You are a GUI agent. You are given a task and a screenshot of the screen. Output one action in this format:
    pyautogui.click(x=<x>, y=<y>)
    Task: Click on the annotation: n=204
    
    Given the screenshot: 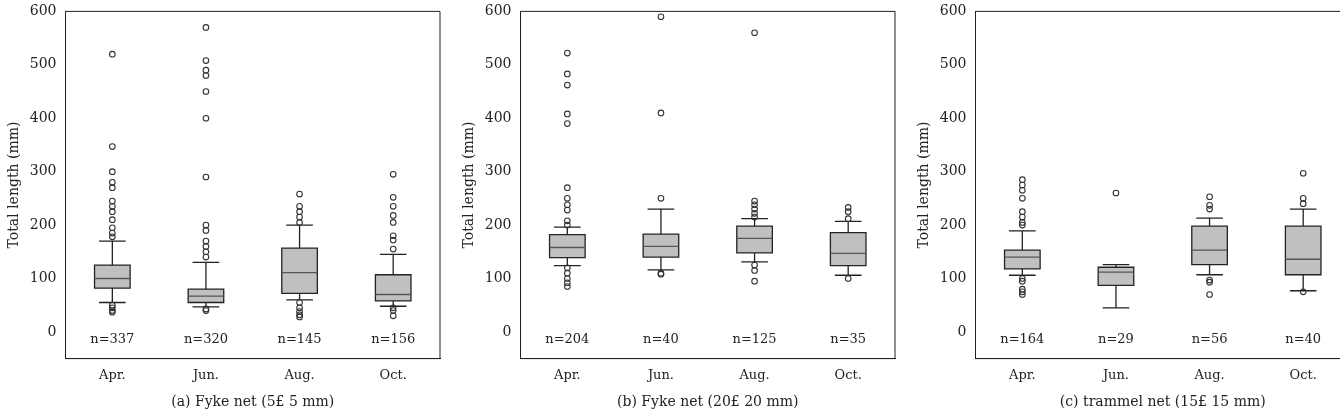 What is the action you would take?
    pyautogui.click(x=567, y=339)
    